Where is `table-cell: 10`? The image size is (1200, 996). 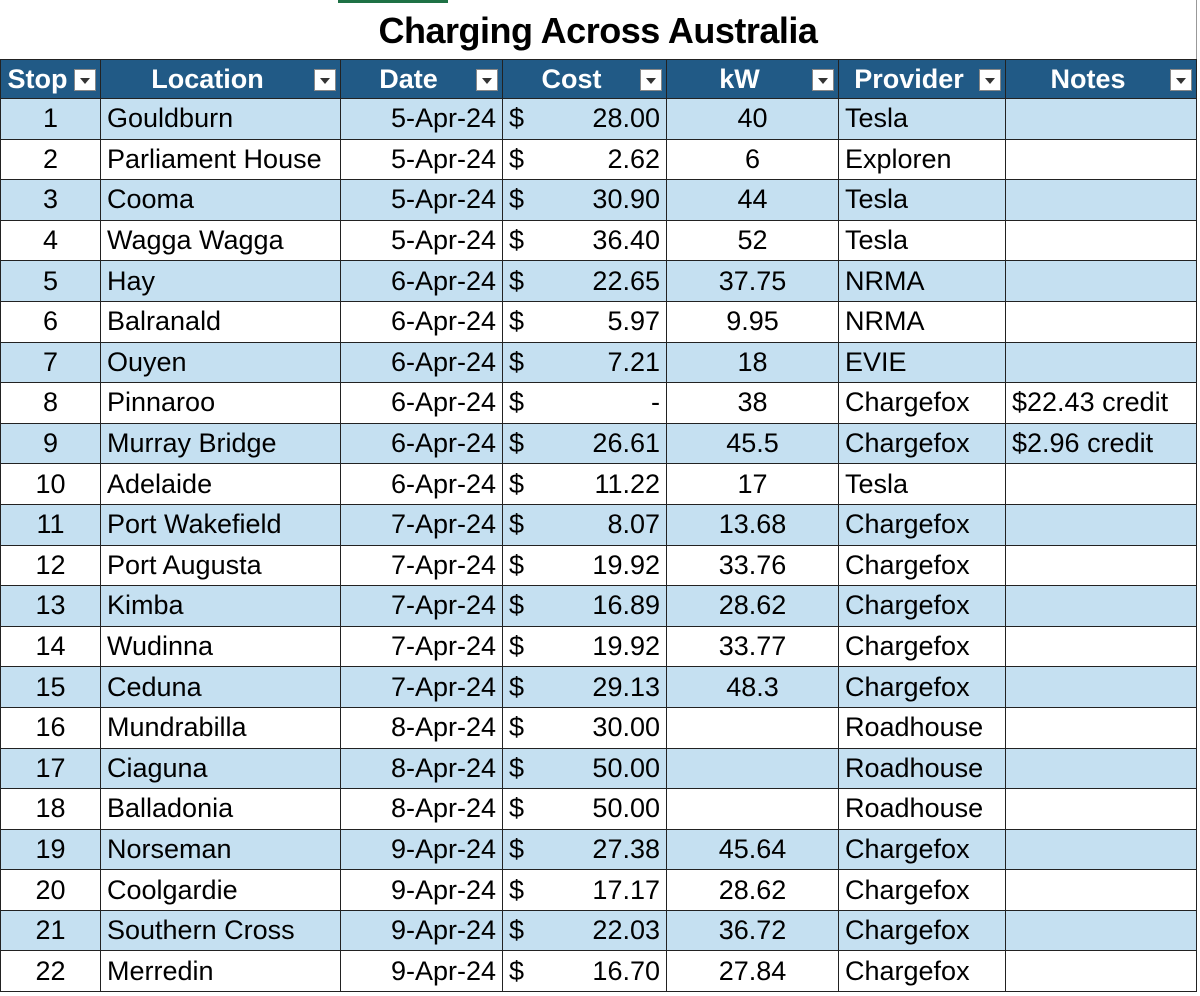
table-cell: 10 is located at coordinates (50, 484).